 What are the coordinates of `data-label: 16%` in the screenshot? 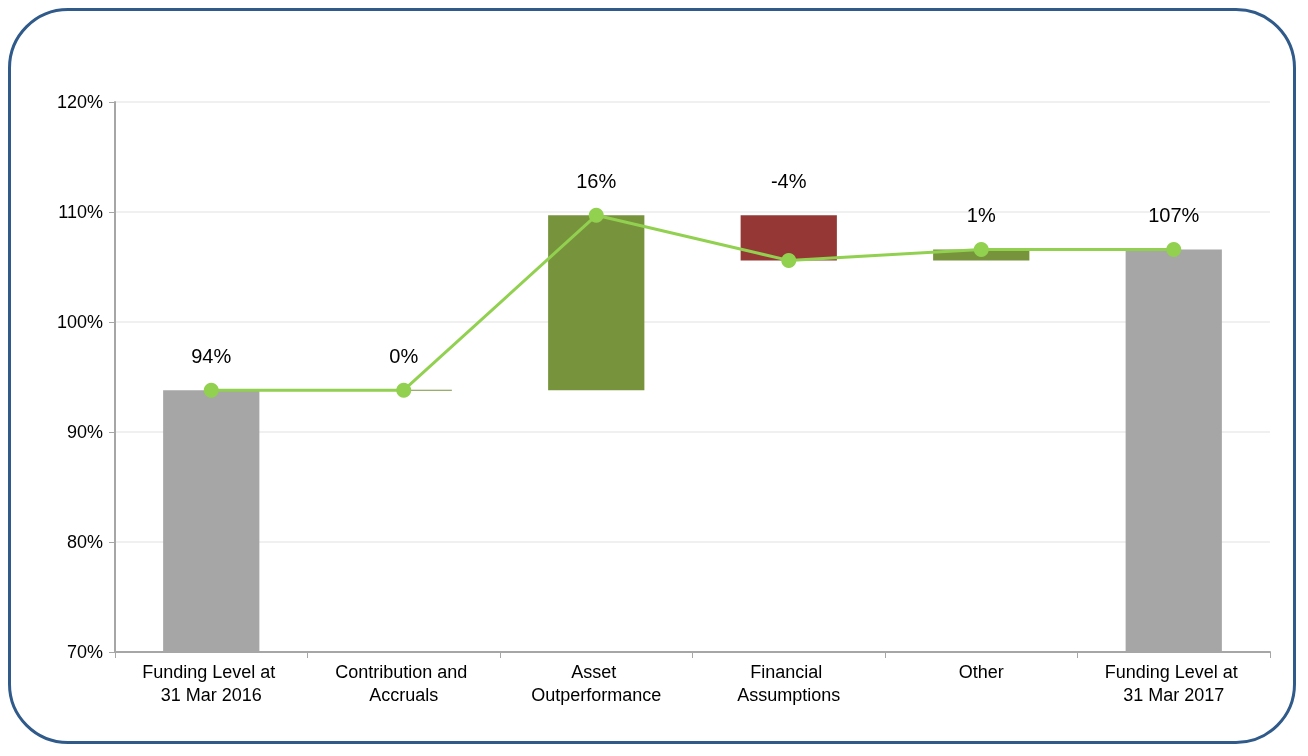 It's located at (596, 181).